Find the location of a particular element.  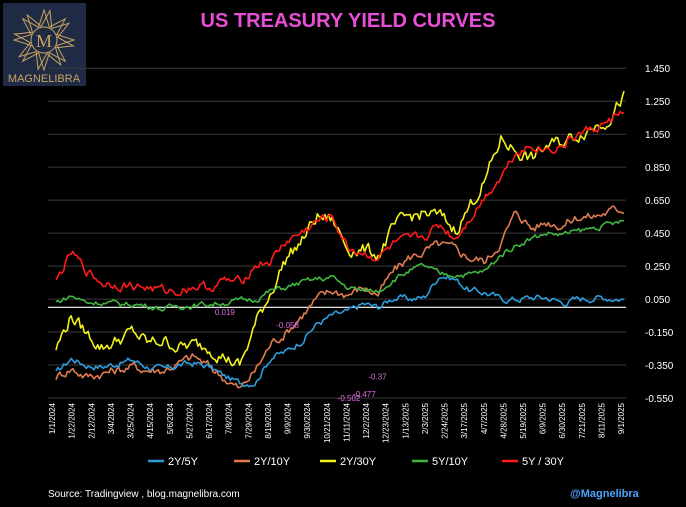

x-tick-label: 1/22/2024 is located at coordinates (72, 420).